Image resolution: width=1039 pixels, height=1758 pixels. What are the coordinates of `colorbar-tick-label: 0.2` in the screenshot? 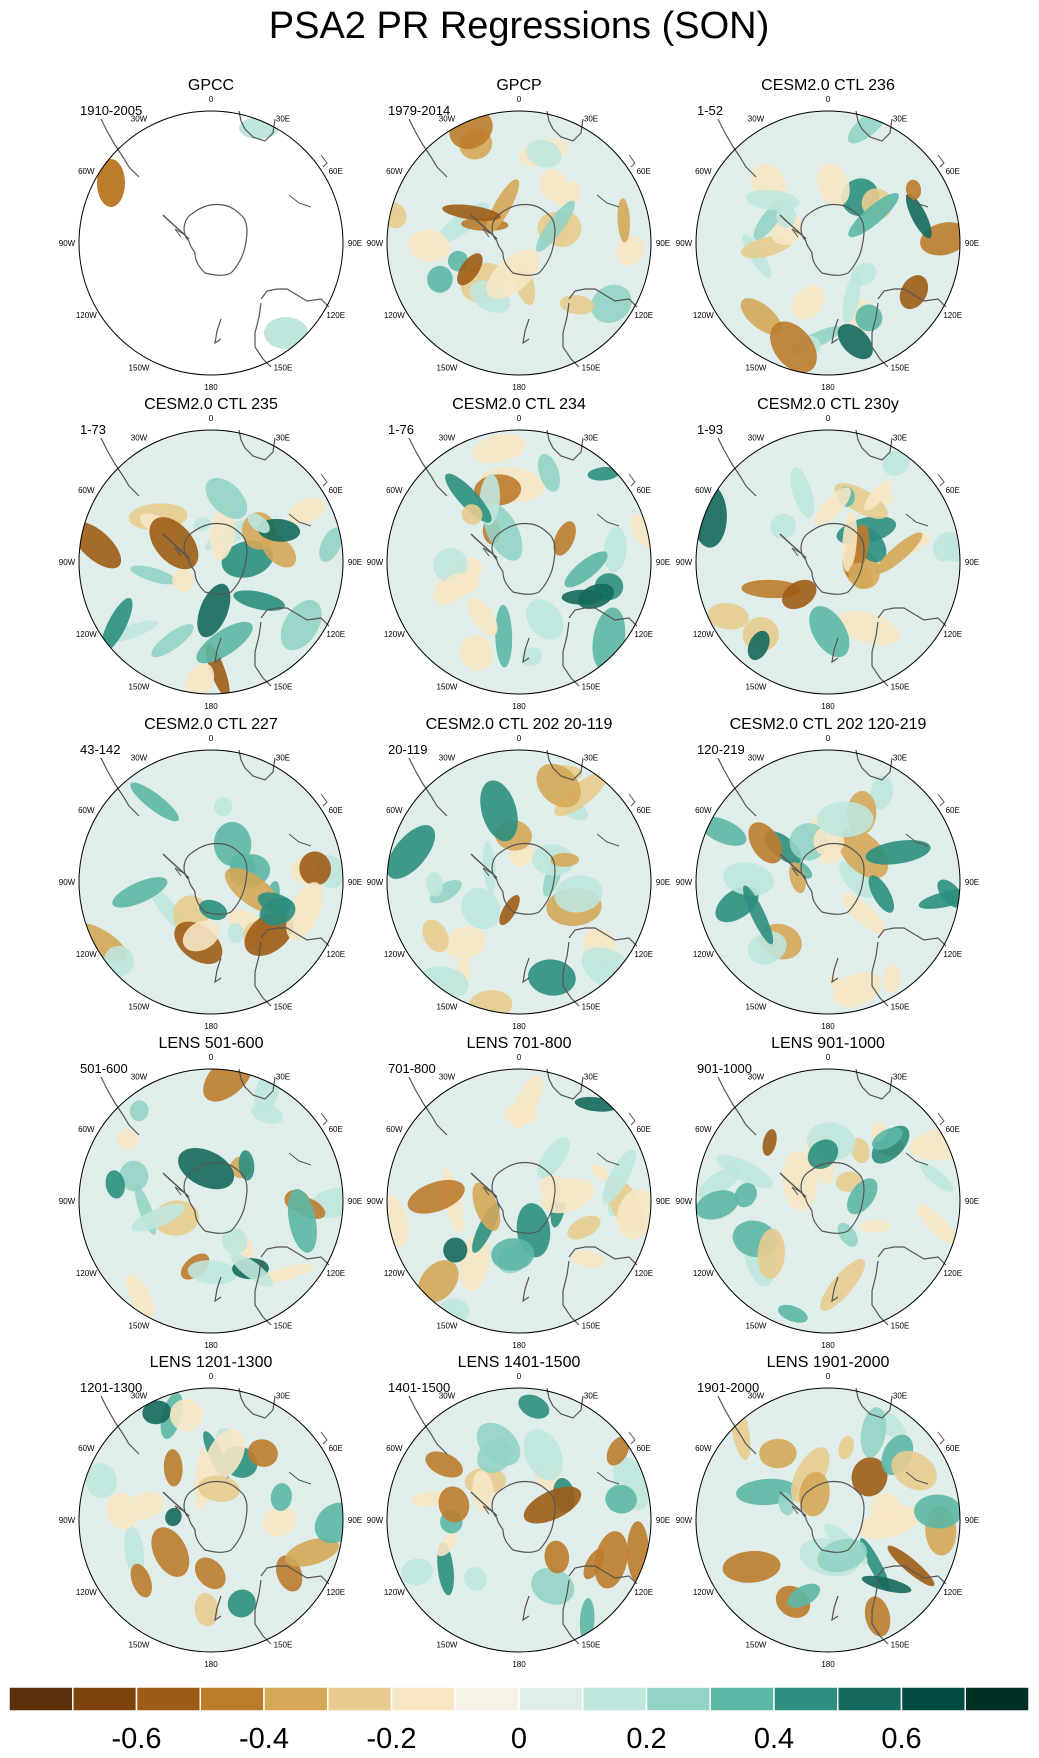 It's located at (646, 1739).